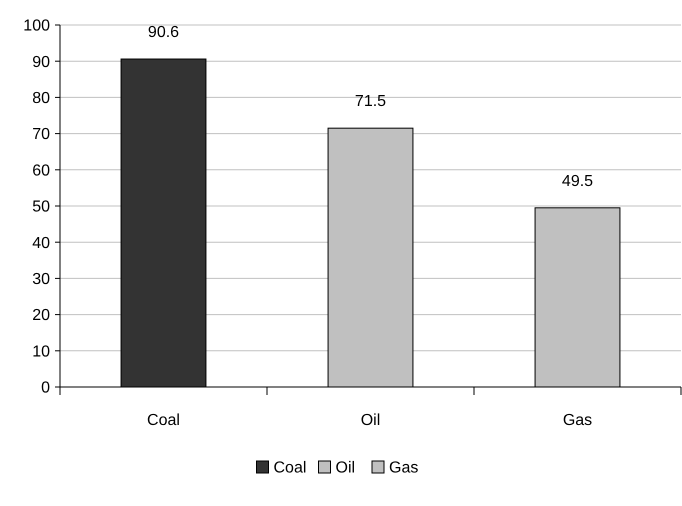  What do you see at coordinates (41, 98) in the screenshot?
I see `y-tick-label: 80` at bounding box center [41, 98].